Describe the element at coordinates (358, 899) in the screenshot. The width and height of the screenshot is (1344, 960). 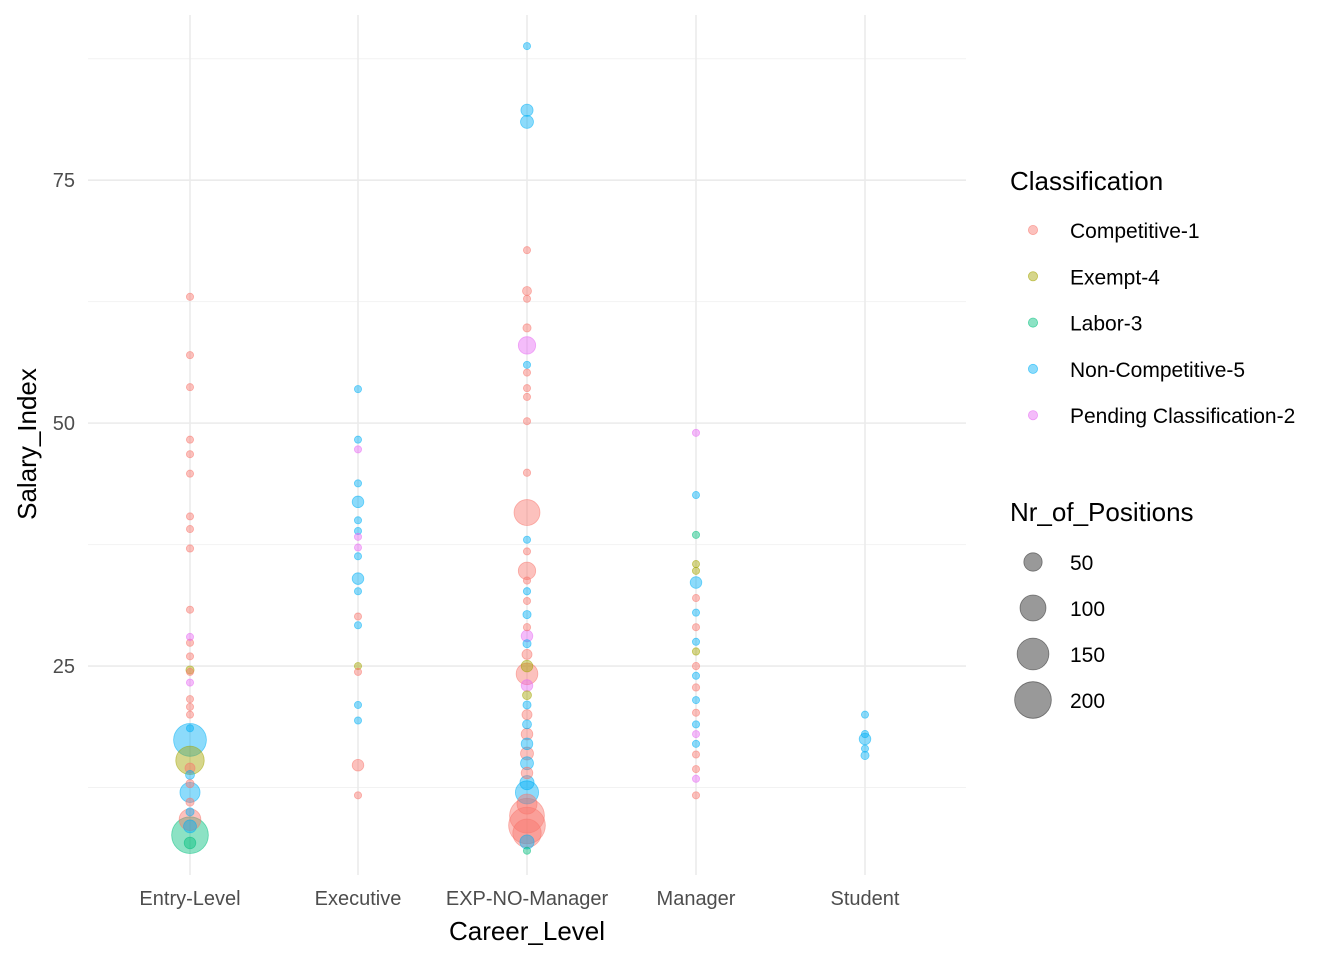
I see `x-tick-label: Executive` at that location.